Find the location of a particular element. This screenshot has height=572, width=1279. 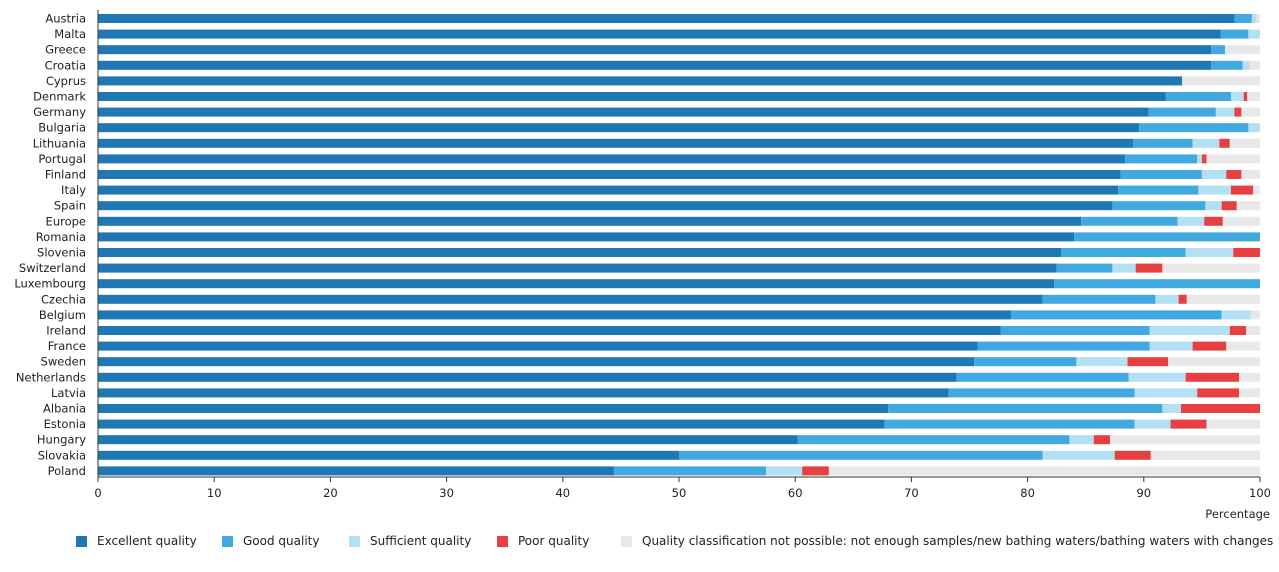

category-label-hungary: Hungary is located at coordinates (61, 440).